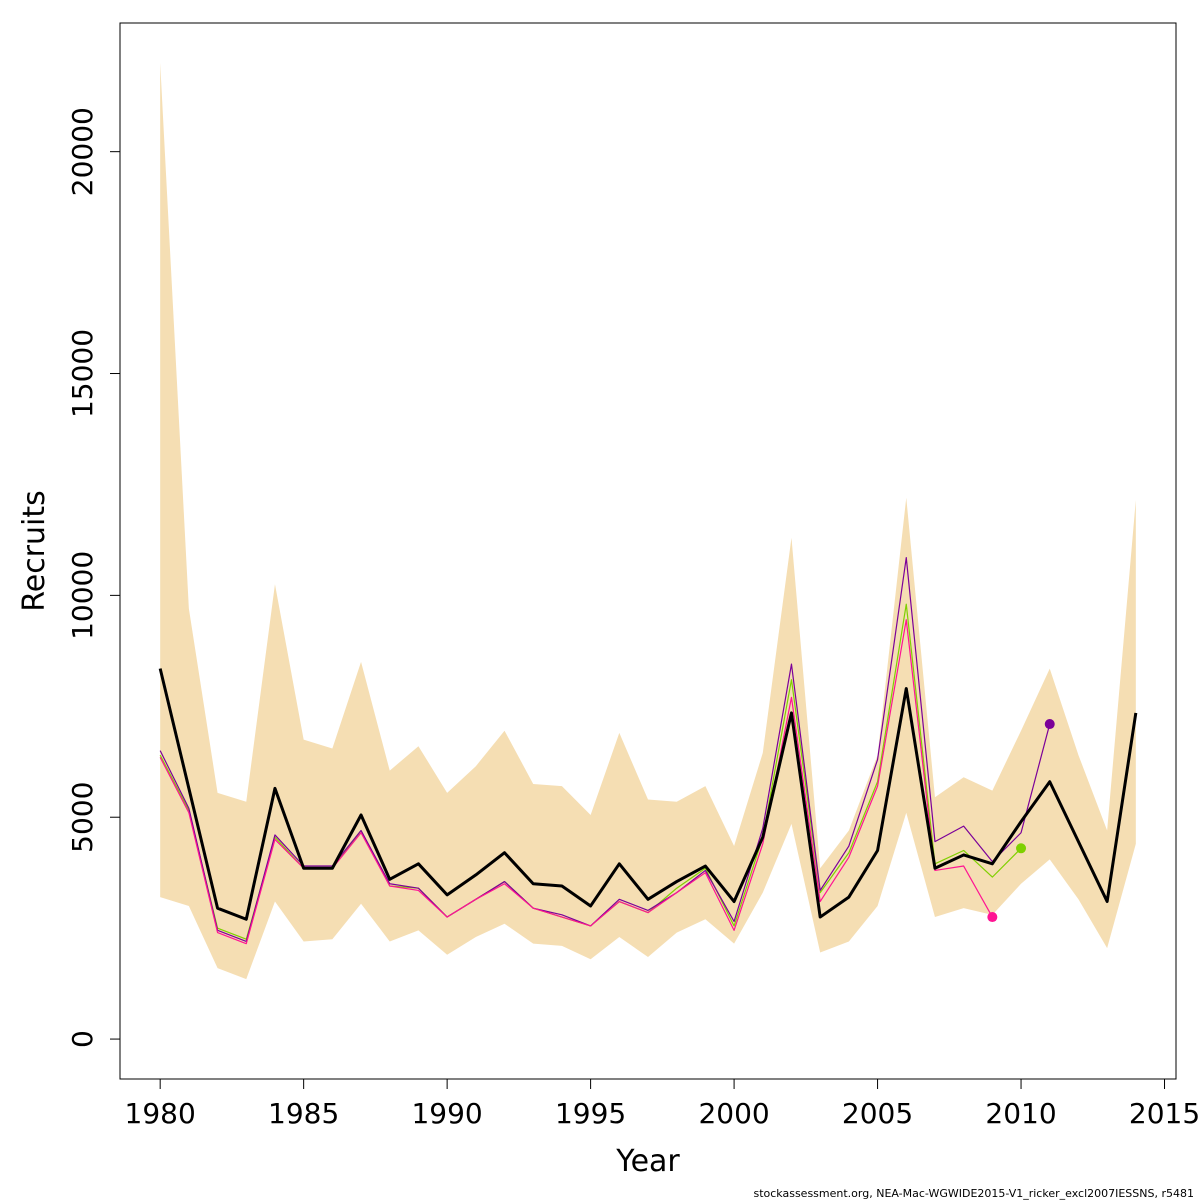 The height and width of the screenshot is (1200, 1200). Describe the element at coordinates (82, 595) in the screenshot. I see `y-tick-label: 10000` at that location.